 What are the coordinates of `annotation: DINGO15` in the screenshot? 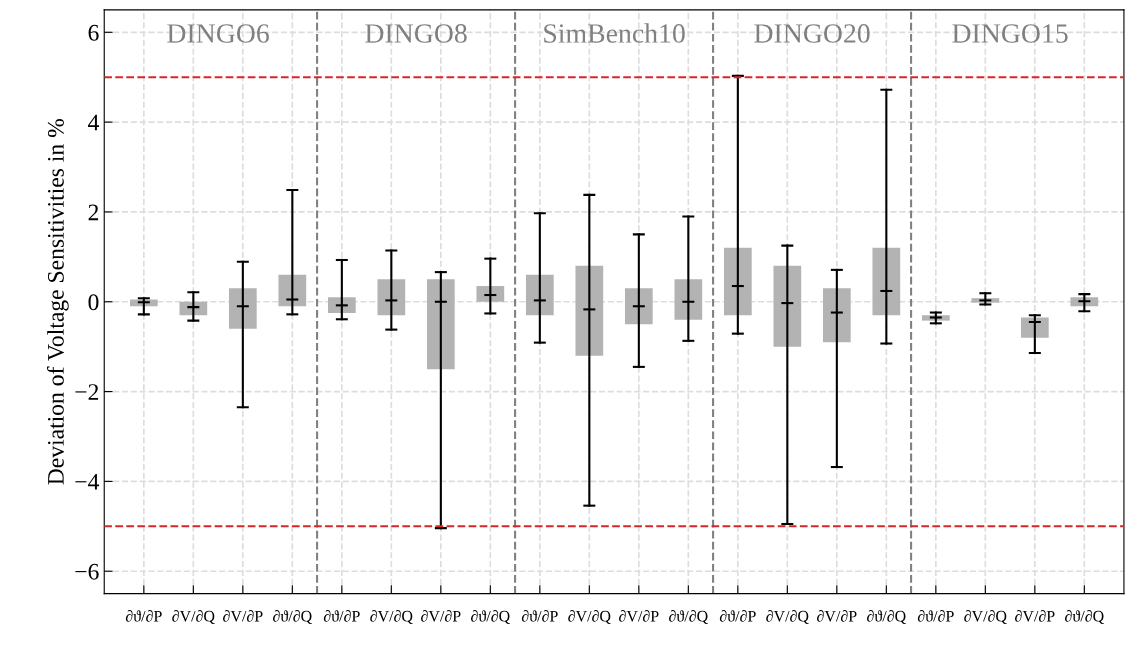 It's located at (1010, 33).